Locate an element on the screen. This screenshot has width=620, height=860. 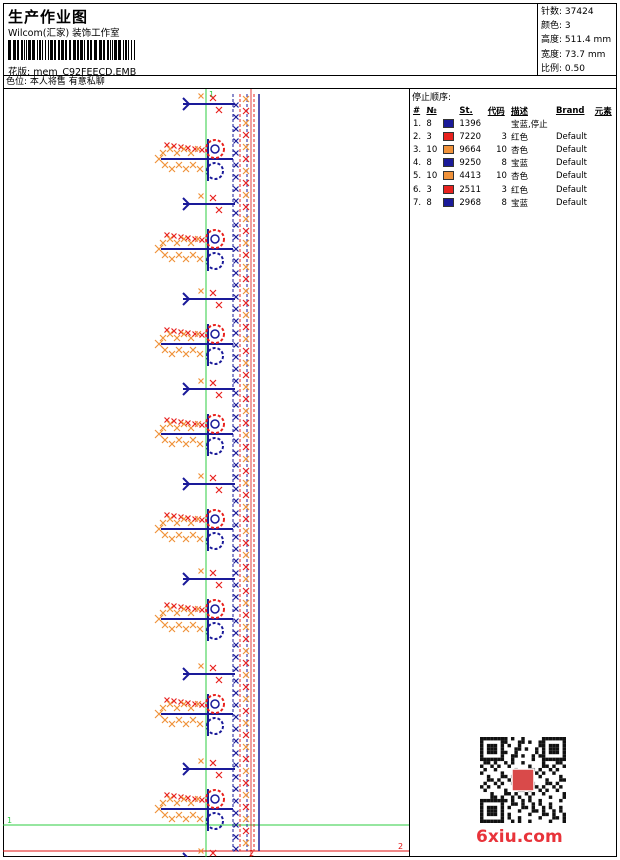
spec-scale: 比例: 0.50 is located at coordinates (563, 68).